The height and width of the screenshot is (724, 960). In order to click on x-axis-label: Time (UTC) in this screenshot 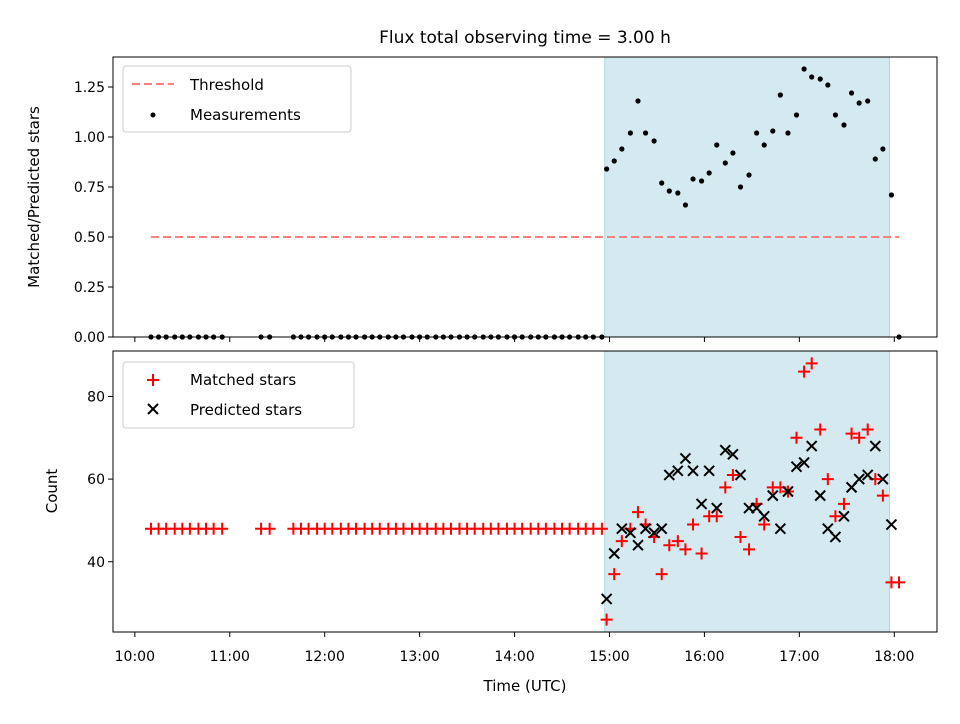, I will do `click(525, 686)`.